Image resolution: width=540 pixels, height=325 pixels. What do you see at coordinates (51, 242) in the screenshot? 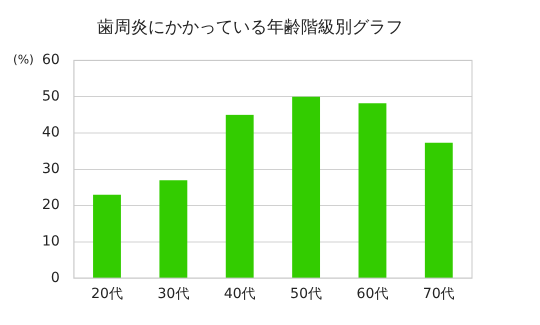
I see `y-tick-label: 10` at bounding box center [51, 242].